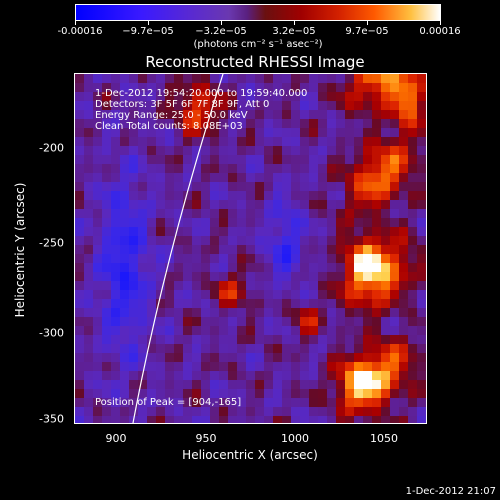 This screenshot has width=500, height=500. What do you see at coordinates (250, 455) in the screenshot?
I see `x-axis-label: Heliocentric X (arcsec)` at bounding box center [250, 455].